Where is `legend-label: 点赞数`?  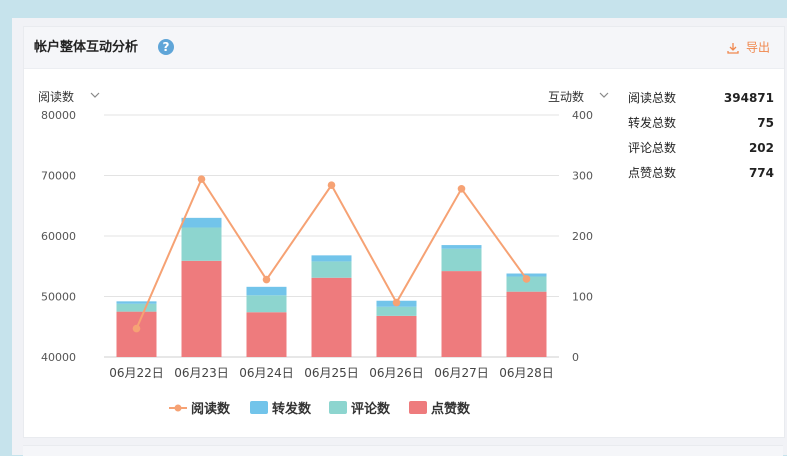 legend-label: 点赞数 is located at coordinates (451, 409).